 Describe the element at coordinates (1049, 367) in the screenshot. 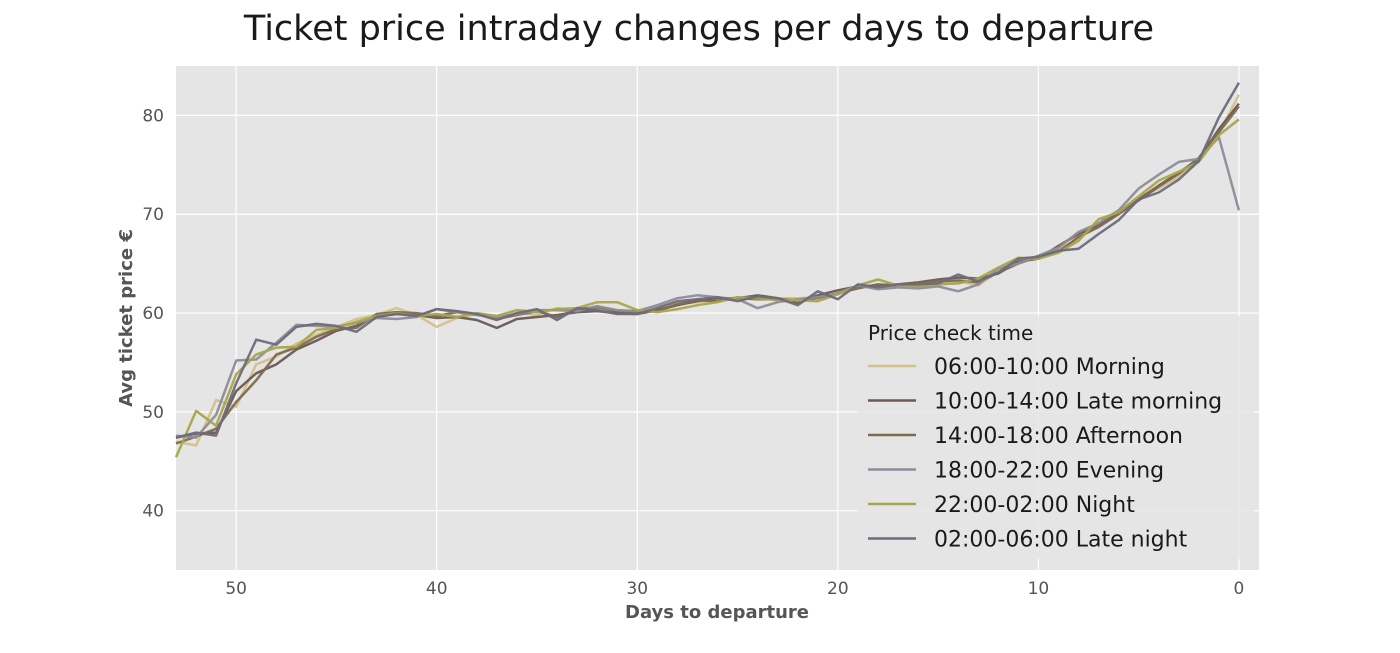

I see `legend-label: 06:00-10:00 Morning` at that location.